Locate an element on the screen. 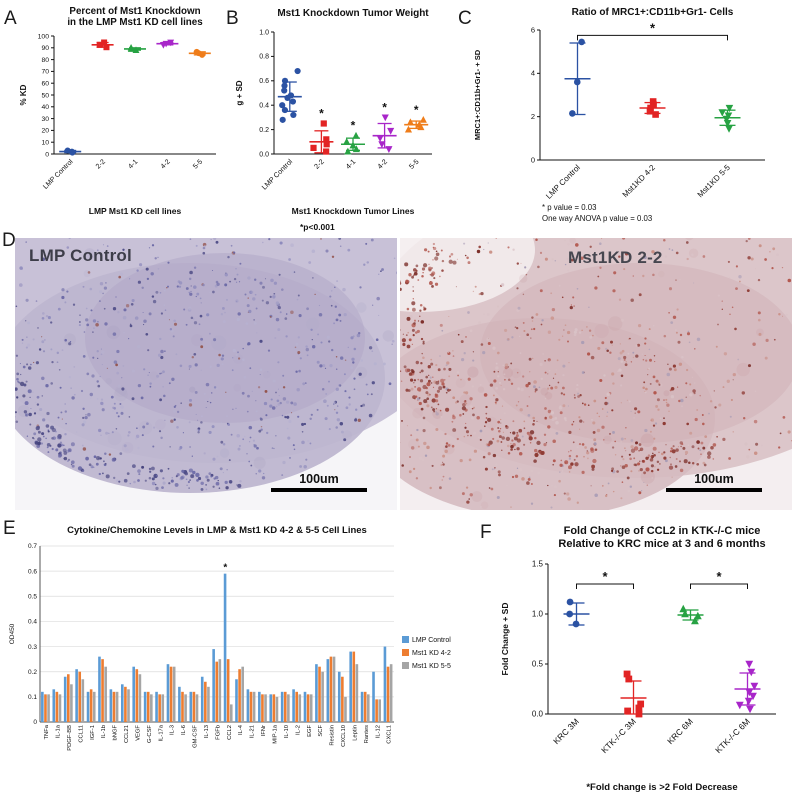 Image resolution: width=800 pixels, height=803 pixels. category-label: EGF is located at coordinates (310, 731).